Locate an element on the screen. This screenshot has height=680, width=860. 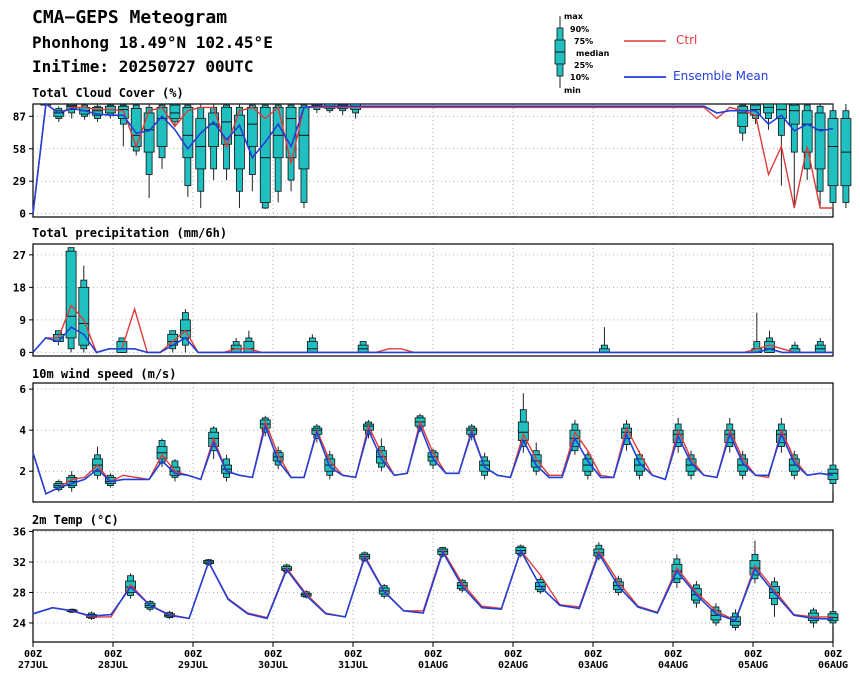
x-tick-date: 29JUL is located at coordinates (193, 665).